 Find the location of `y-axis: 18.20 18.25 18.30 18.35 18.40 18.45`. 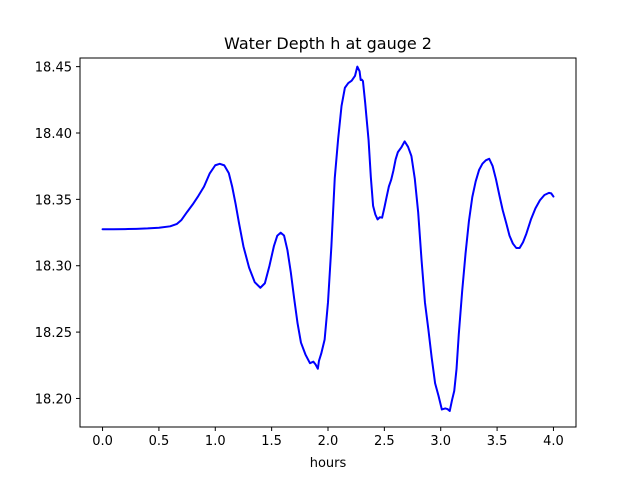

y-axis: 18.20 18.25 18.30 18.35 18.40 18.45 is located at coordinates (57, 234).